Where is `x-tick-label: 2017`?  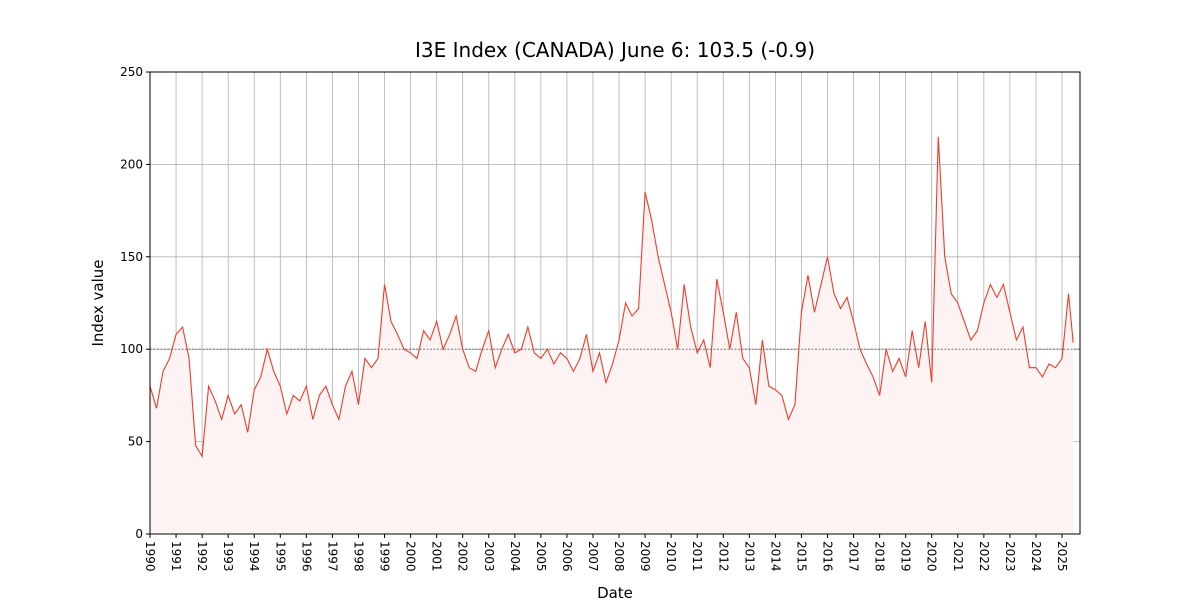 x-tick-label: 2017 is located at coordinates (854, 556).